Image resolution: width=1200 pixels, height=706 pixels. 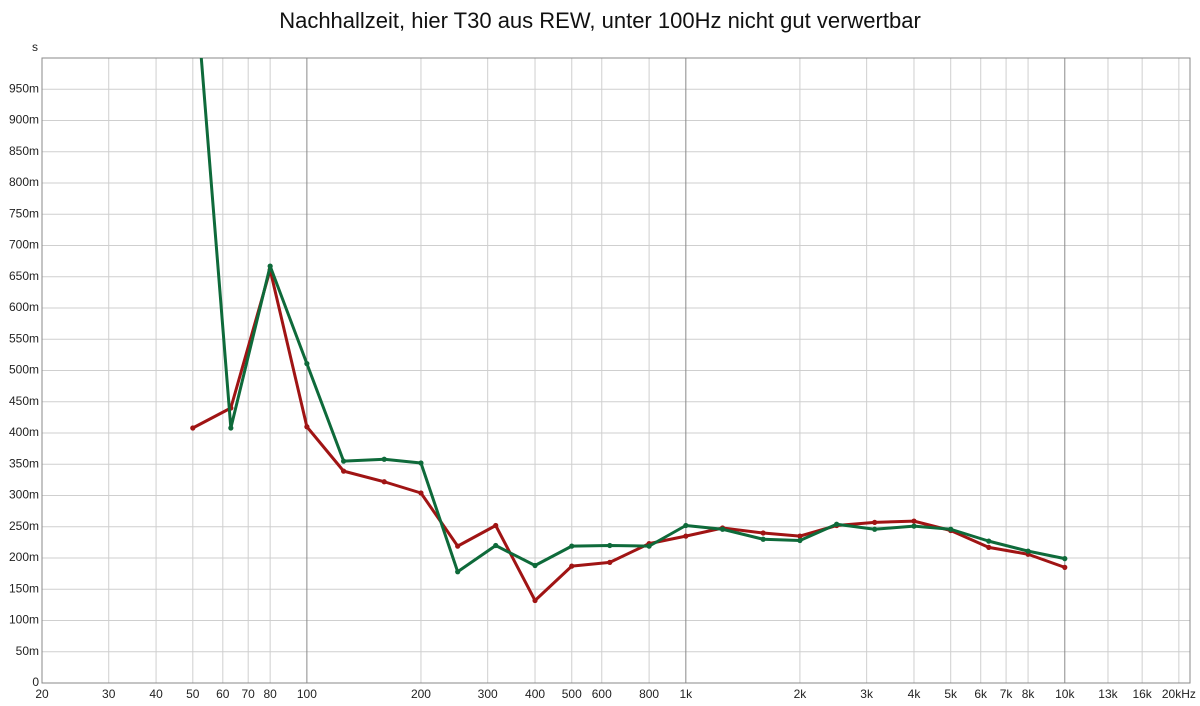 What do you see at coordinates (24, 120) in the screenshot?
I see `y-tick-label: 900m` at bounding box center [24, 120].